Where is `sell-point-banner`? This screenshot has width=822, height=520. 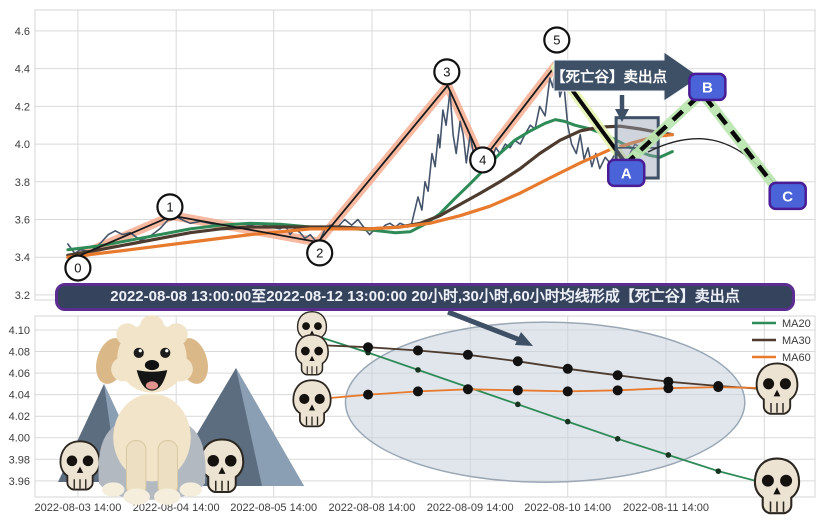 sell-point-banner is located at coordinates (627, 76).